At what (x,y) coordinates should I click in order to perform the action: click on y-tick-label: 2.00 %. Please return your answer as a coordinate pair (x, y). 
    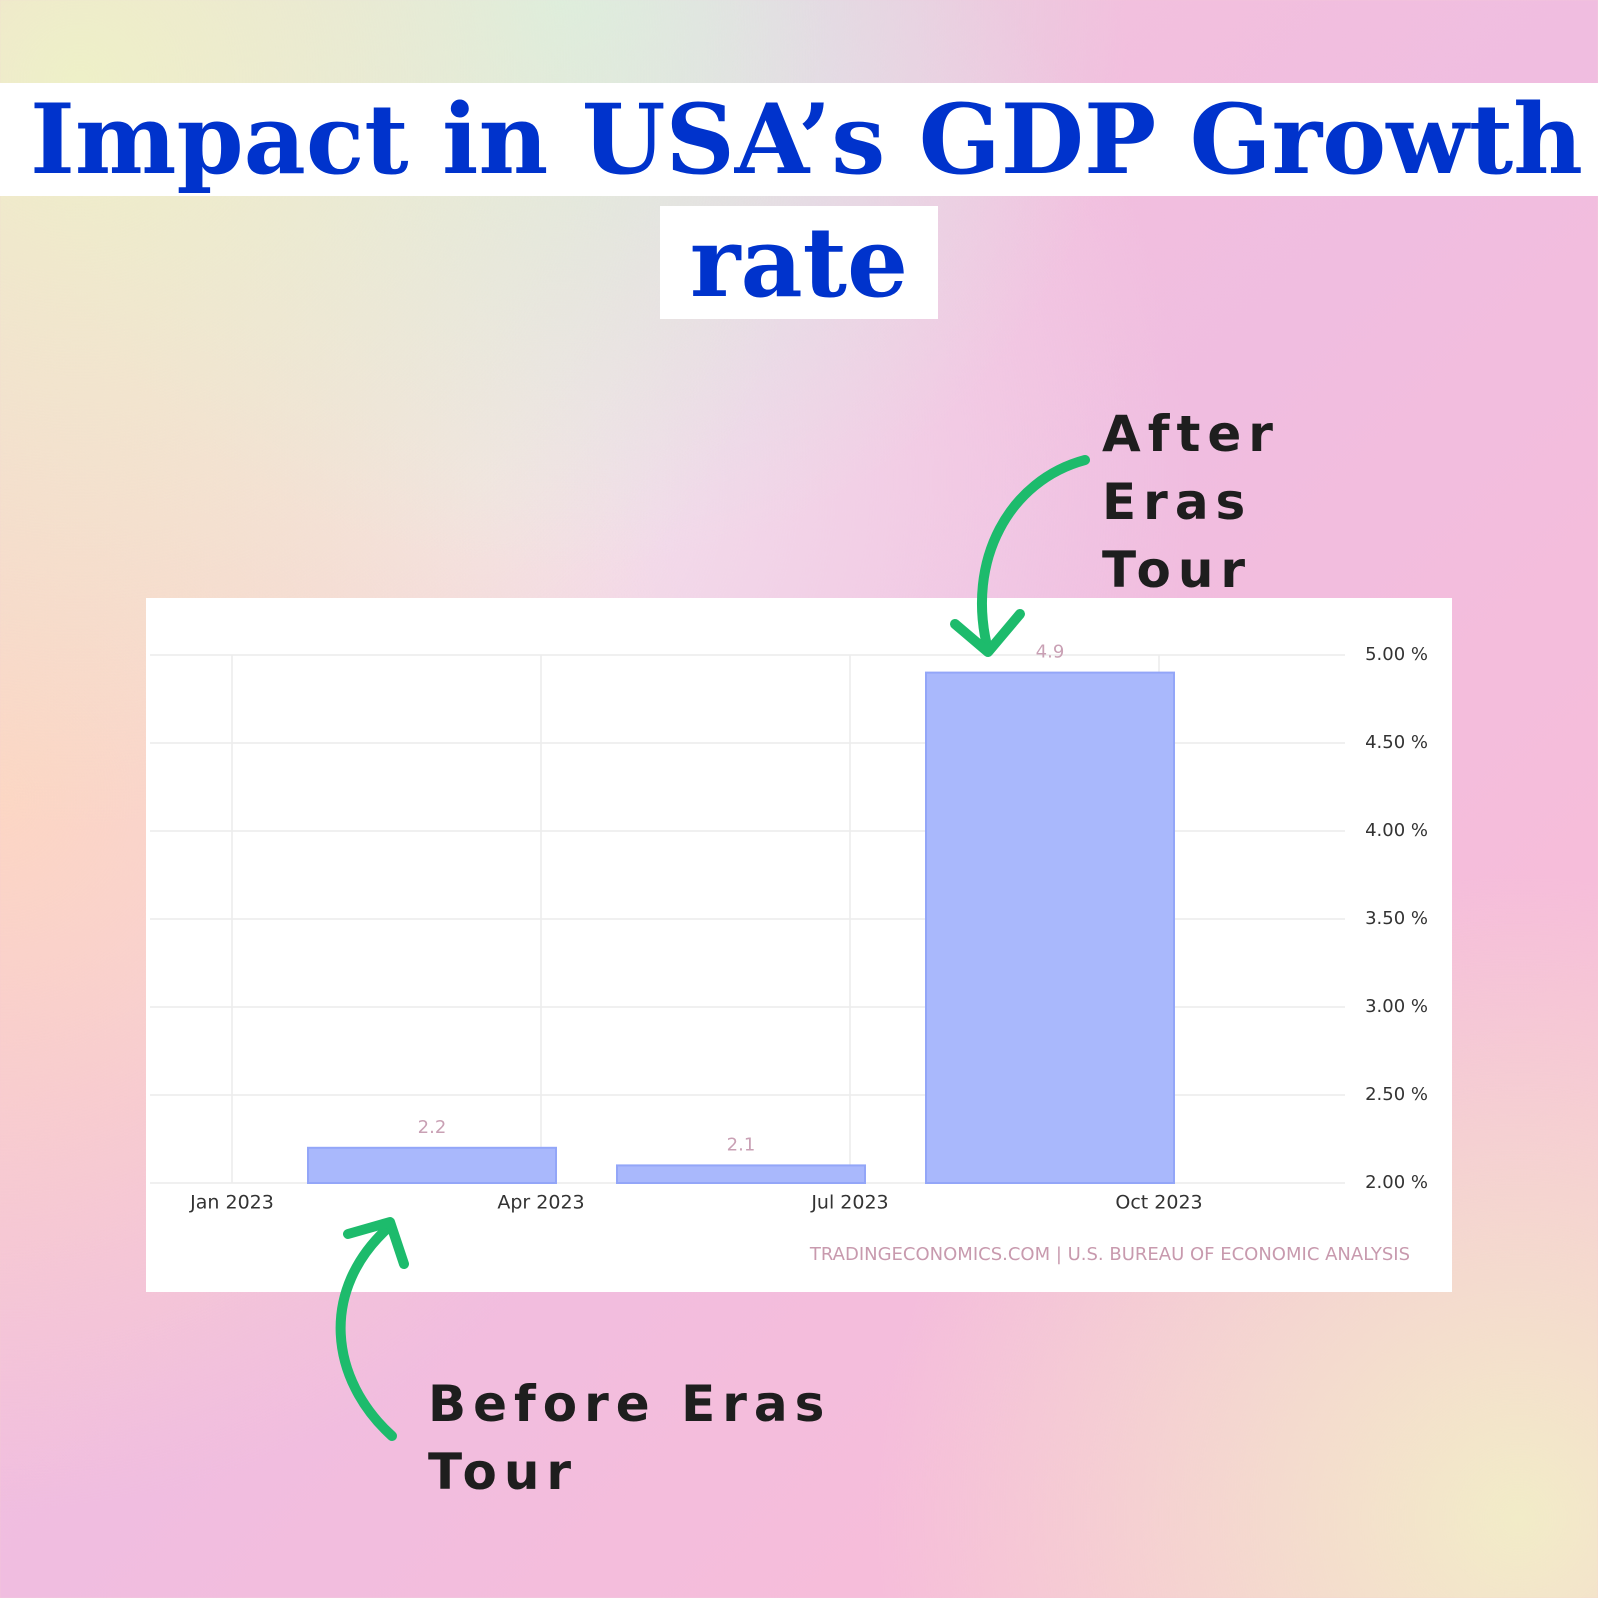
    Looking at the image, I should click on (1396, 1182).